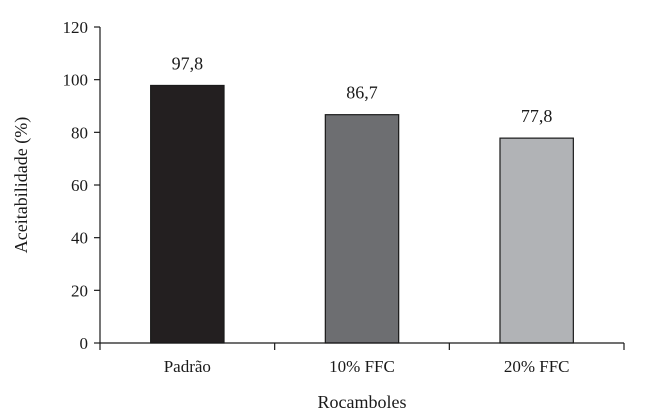  What do you see at coordinates (79, 132) in the screenshot?
I see `y-tick-label: 80` at bounding box center [79, 132].